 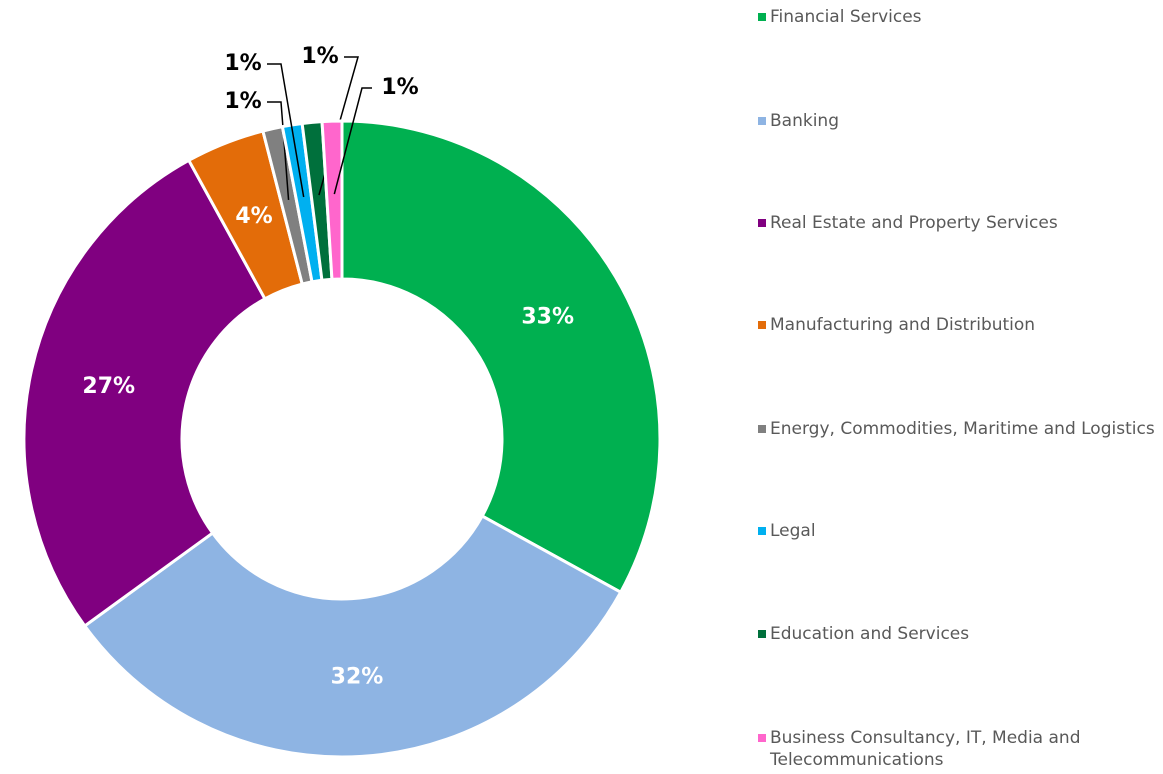 I want to click on legend-item: Real Estate and Property Services, so click(x=960, y=223).